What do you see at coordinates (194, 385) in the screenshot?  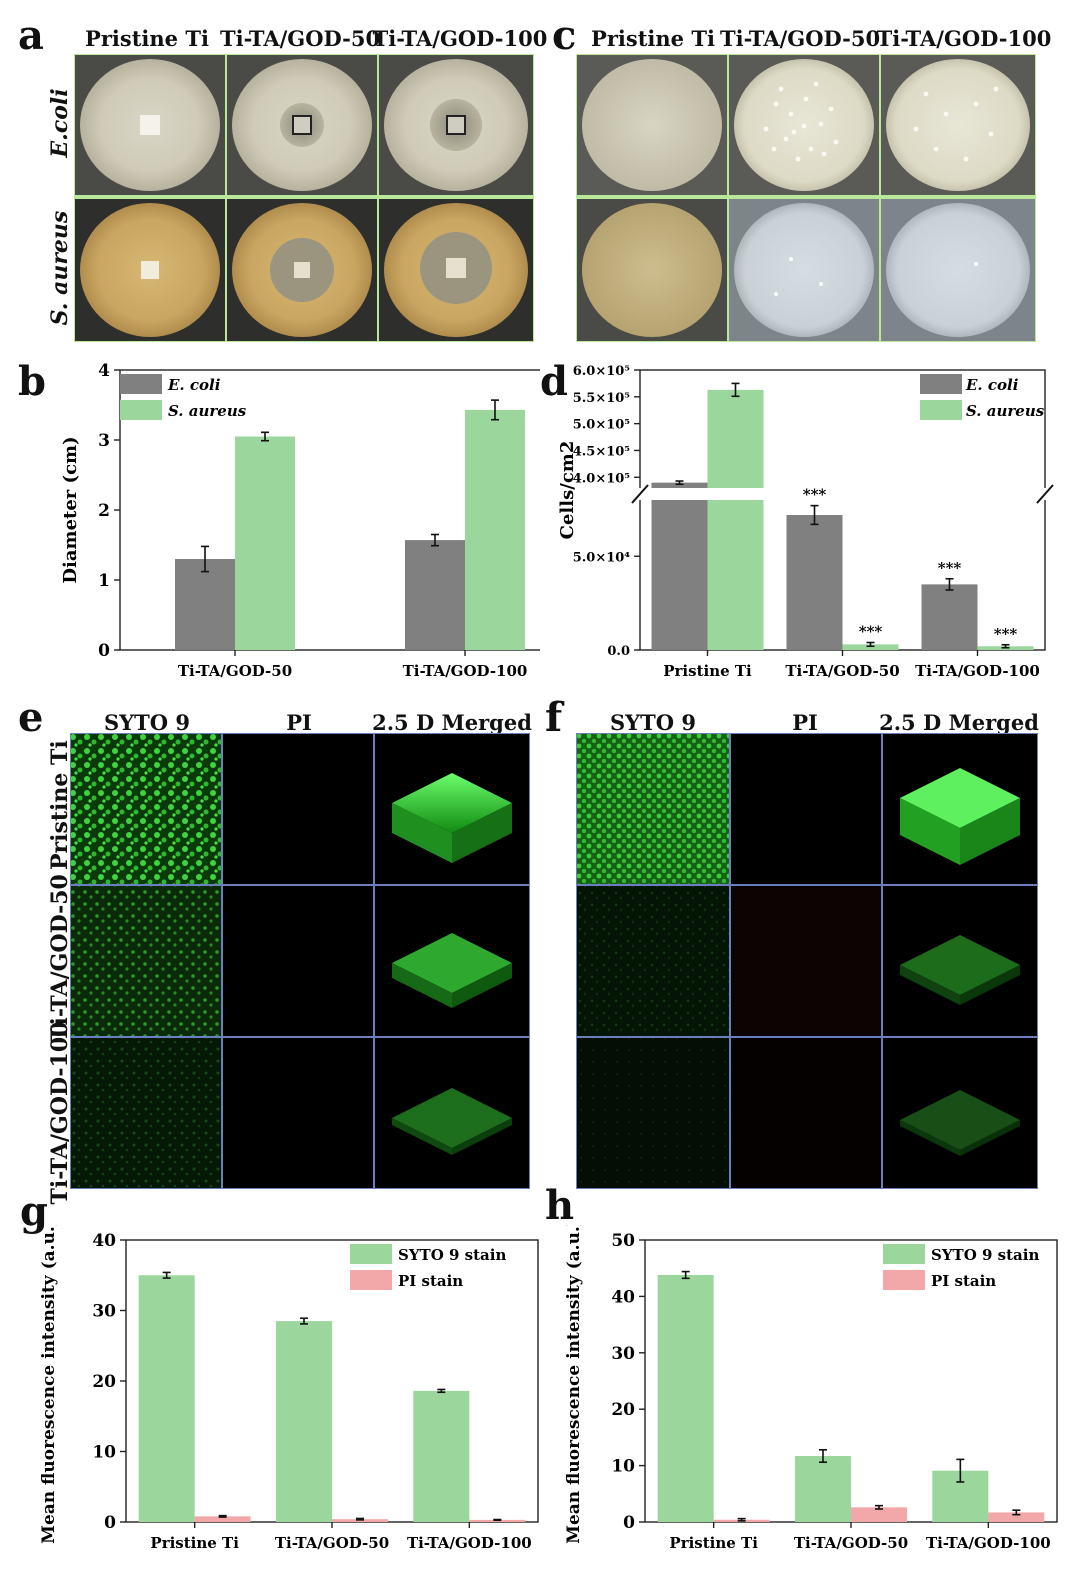 I see `legend-label: E. coli` at bounding box center [194, 385].